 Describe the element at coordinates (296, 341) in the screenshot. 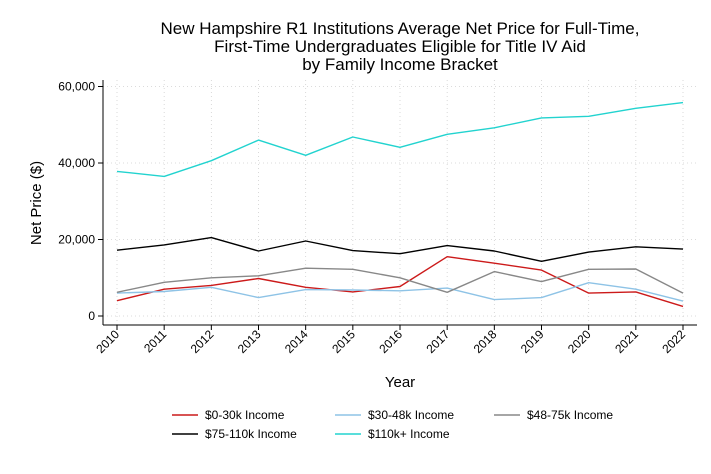

I see `x-tick-label: 2014` at that location.